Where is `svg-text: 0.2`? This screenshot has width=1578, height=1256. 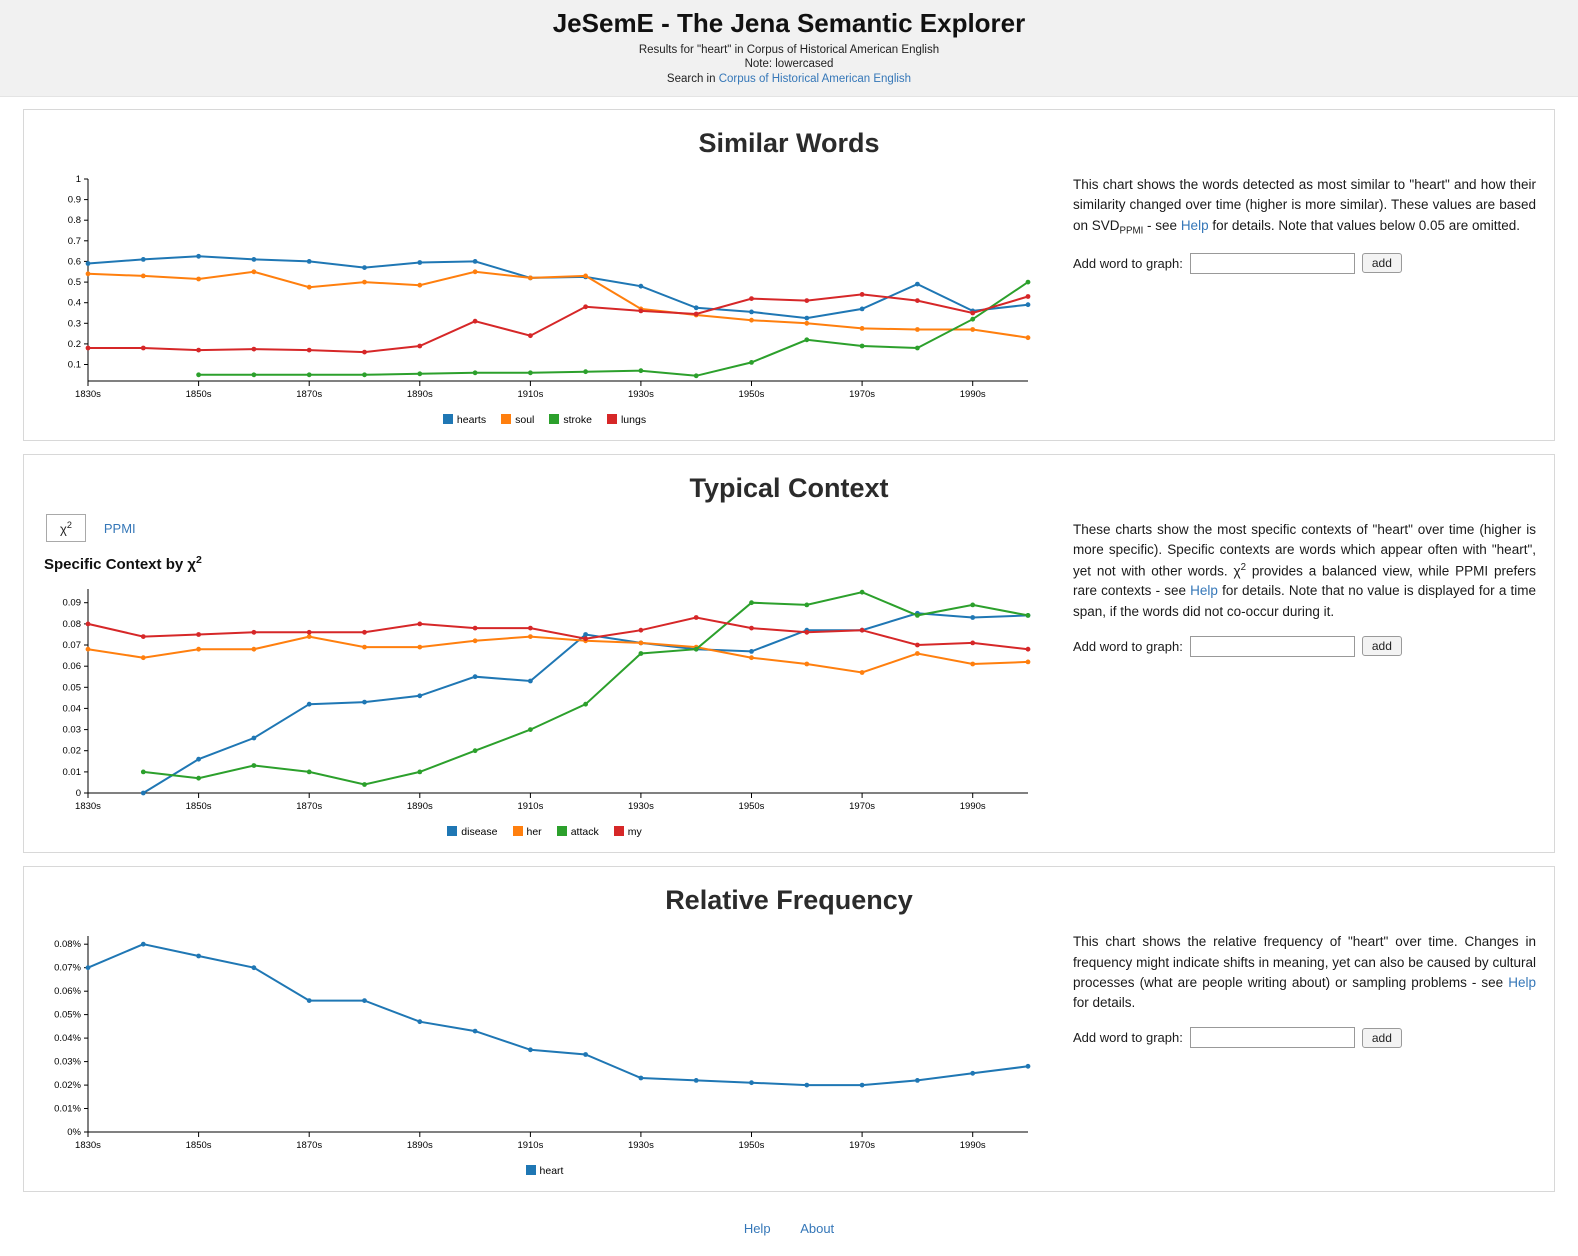 svg-text: 0.2 is located at coordinates (74, 344).